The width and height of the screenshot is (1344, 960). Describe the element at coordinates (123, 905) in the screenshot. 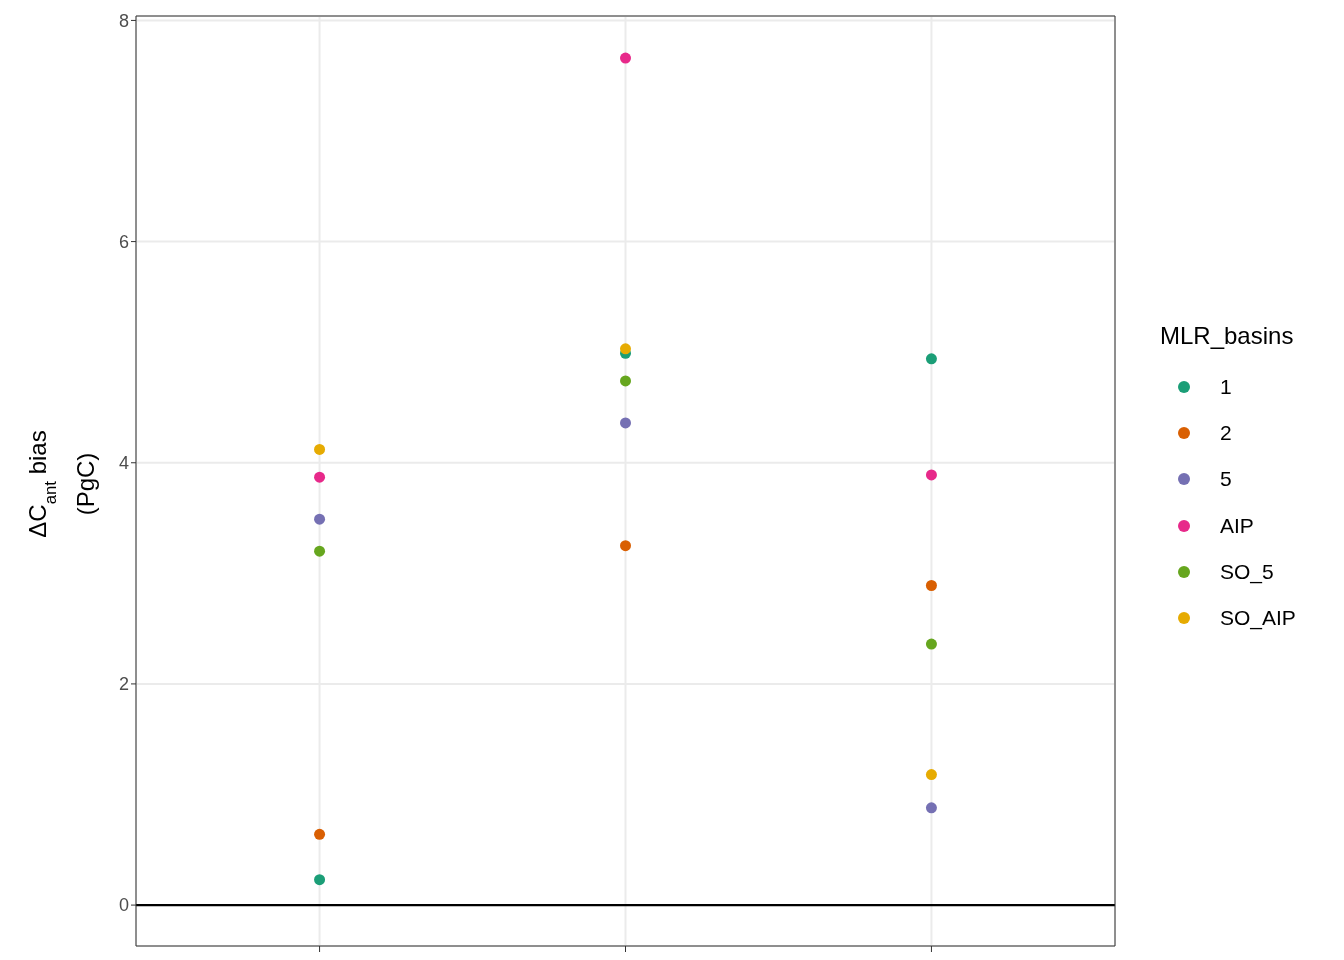

I see `y-tick-label: 0` at that location.